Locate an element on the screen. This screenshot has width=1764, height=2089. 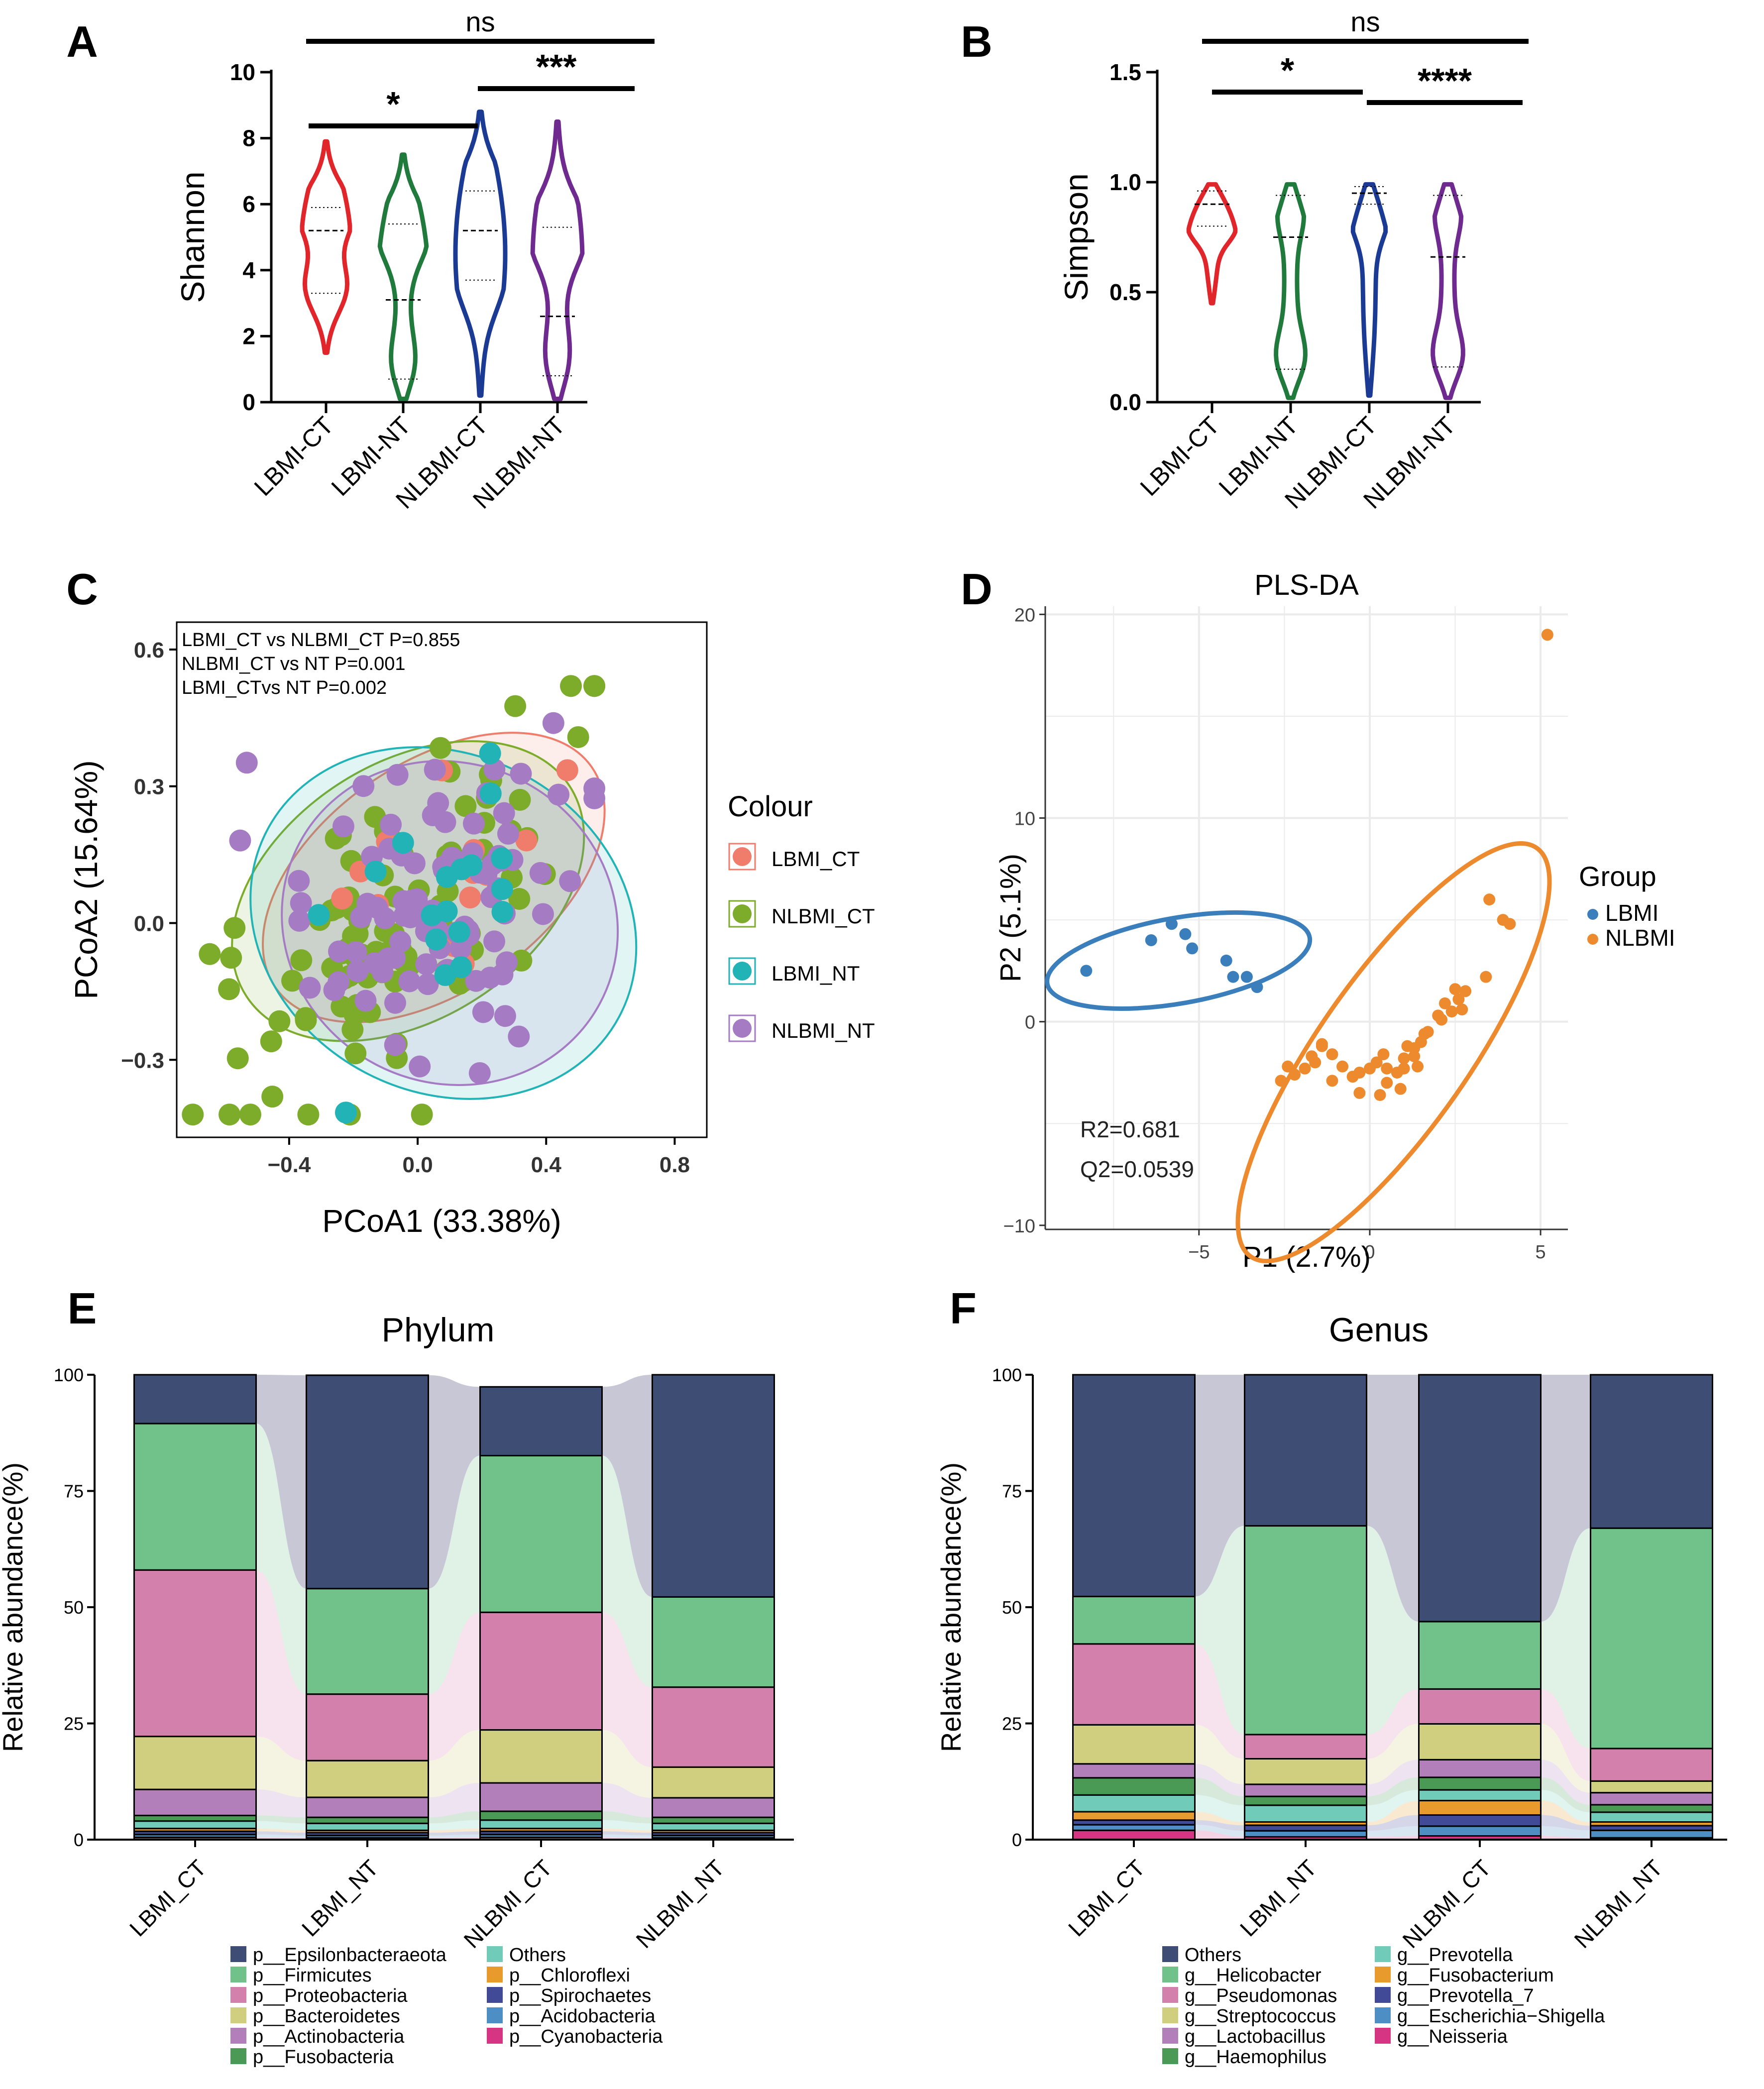
x-tick-label: 0.8 is located at coordinates (675, 1165).